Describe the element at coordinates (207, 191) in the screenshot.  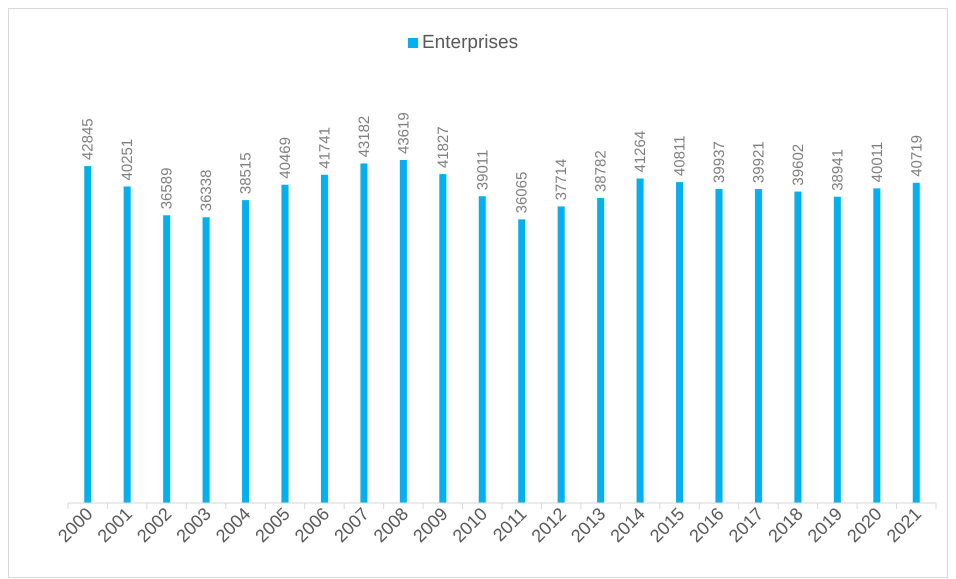
I see `data-label: 36338` at that location.